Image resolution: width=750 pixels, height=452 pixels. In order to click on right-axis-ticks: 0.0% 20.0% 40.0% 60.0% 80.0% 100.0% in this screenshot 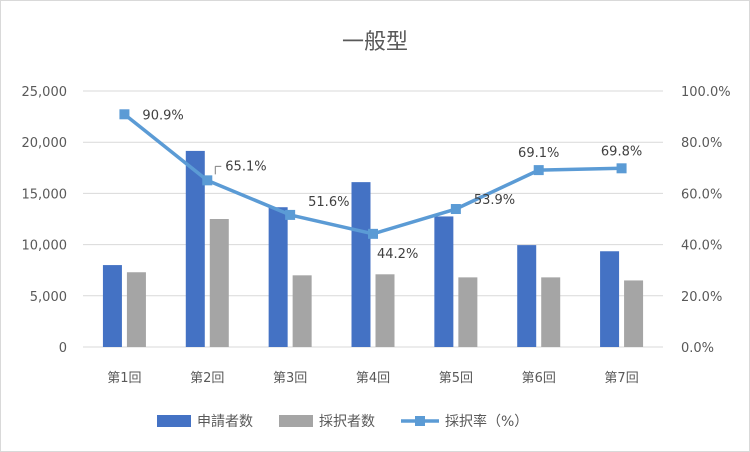, I will do `click(706, 220)`.